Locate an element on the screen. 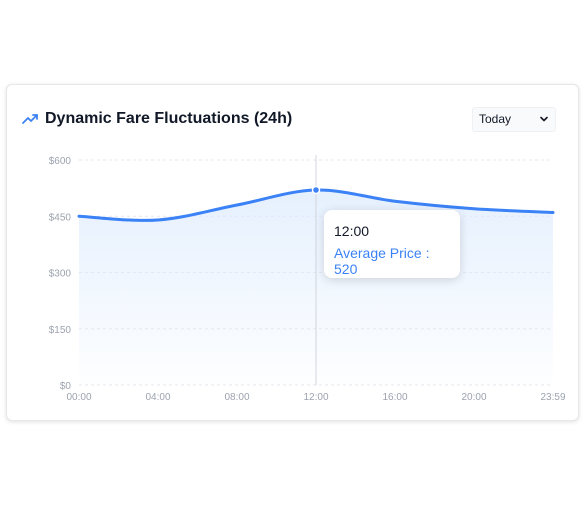 The image size is (585, 505). active-data-point is located at coordinates (316, 190).